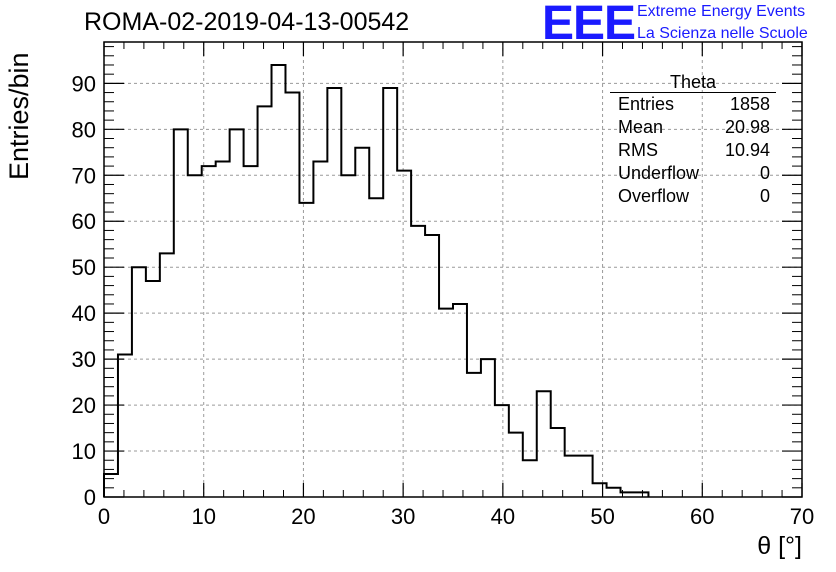 This screenshot has height=572, width=836. I want to click on stats-label: Underflow, so click(659, 173).